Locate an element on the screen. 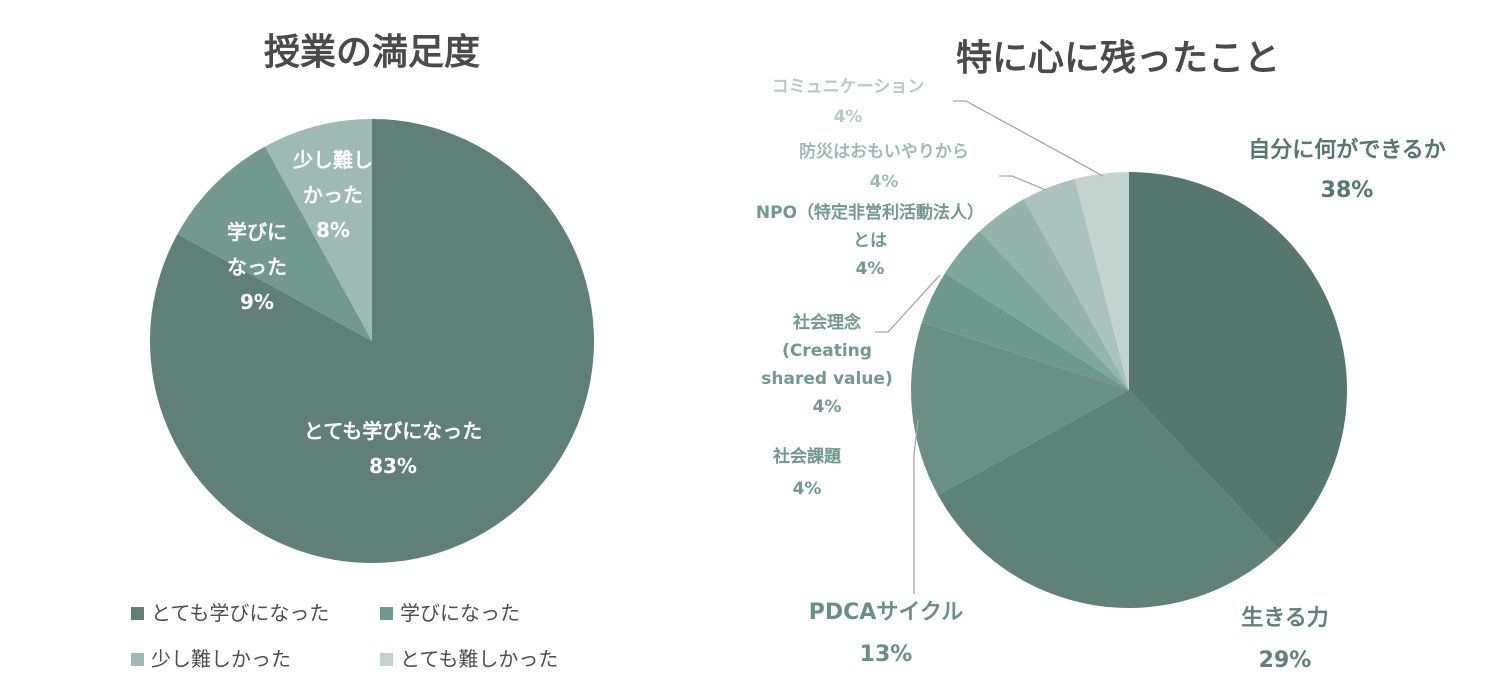 The image size is (1500, 697). memorable-label-2: PDCAサイクル 13% is located at coordinates (886, 633).